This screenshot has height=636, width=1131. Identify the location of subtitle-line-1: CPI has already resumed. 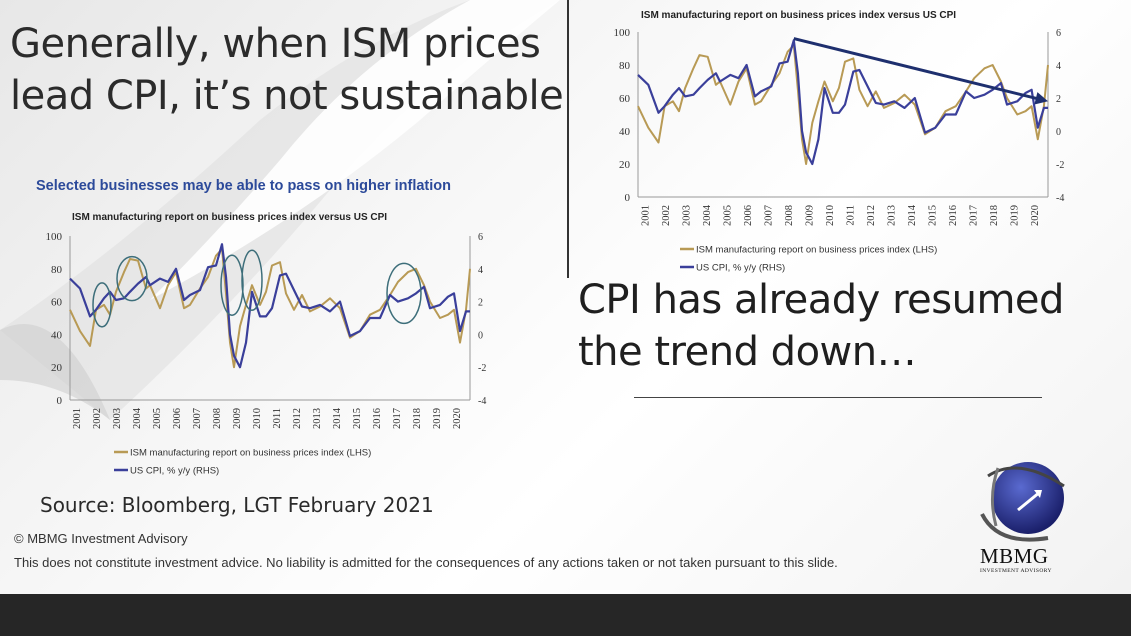
(821, 300).